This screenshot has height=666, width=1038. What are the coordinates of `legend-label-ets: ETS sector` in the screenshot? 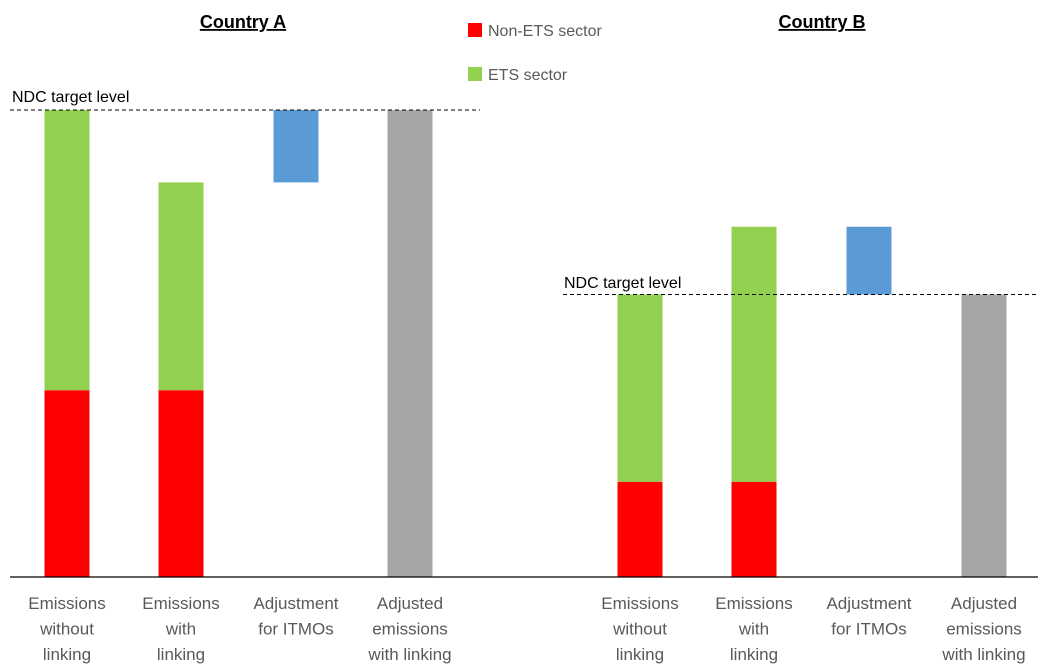 It's located at (528, 75).